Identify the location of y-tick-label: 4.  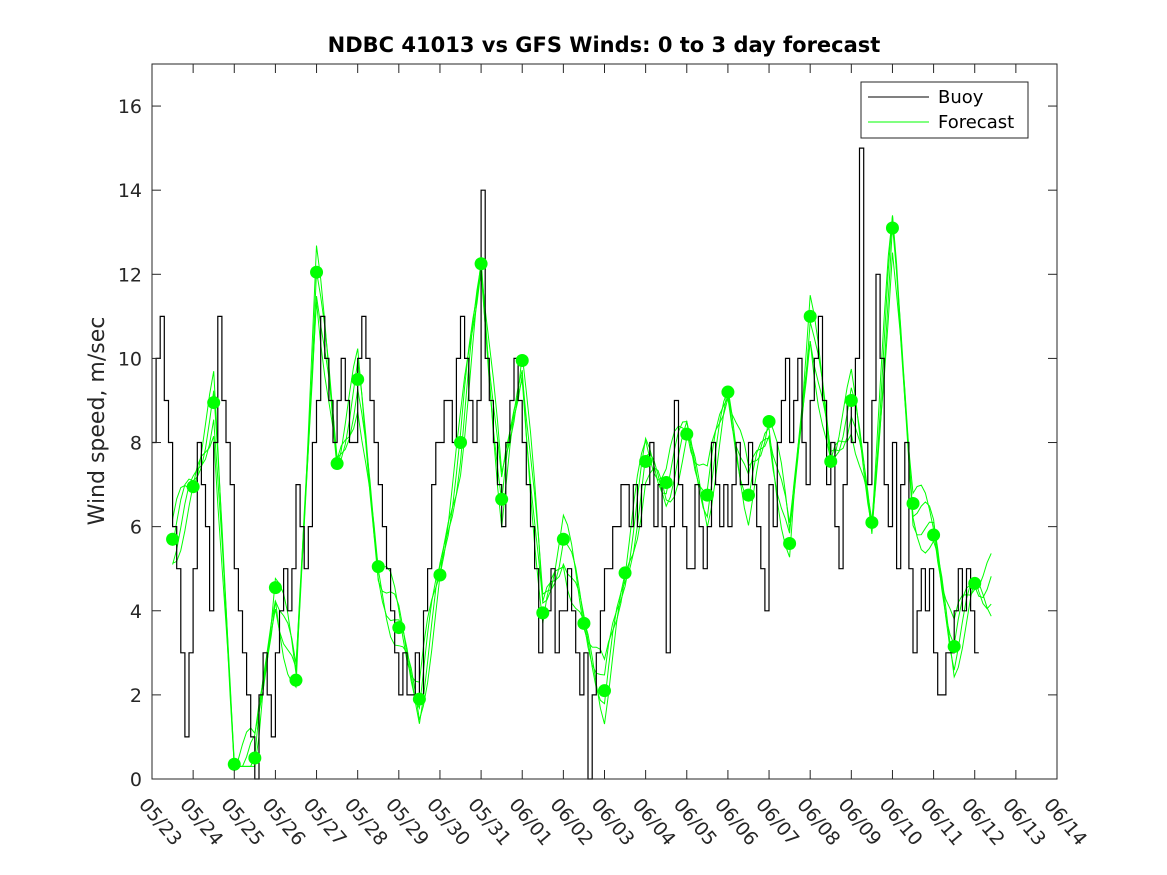
(136, 612).